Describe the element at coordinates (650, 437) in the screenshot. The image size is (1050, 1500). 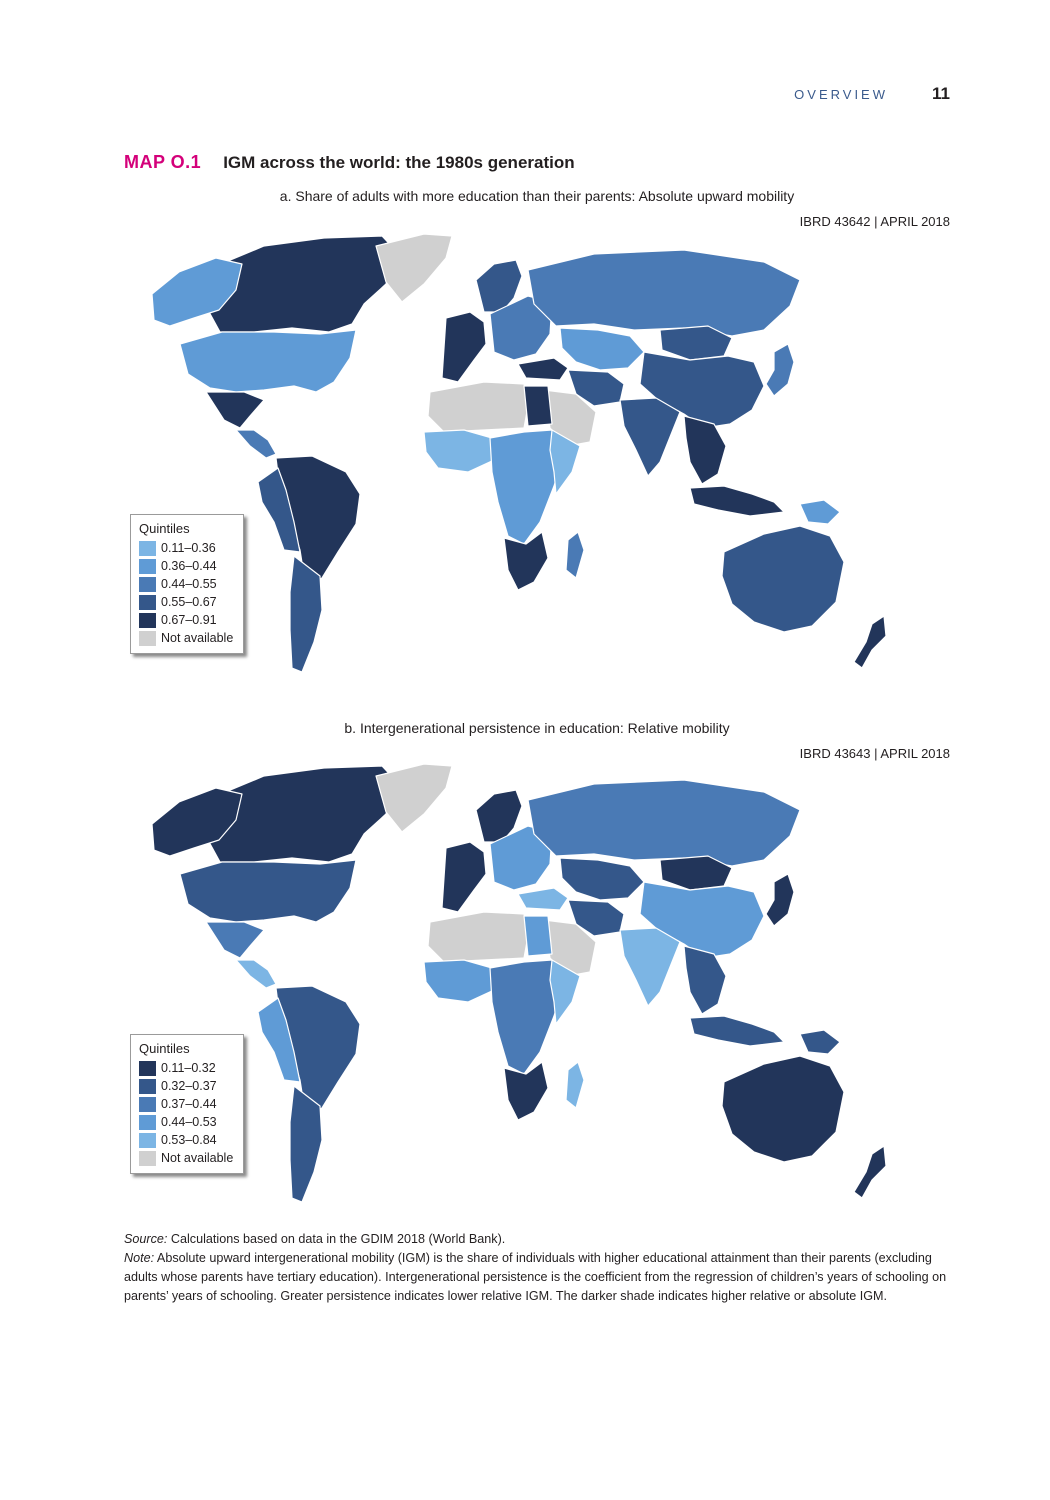
I see `region-india` at that location.